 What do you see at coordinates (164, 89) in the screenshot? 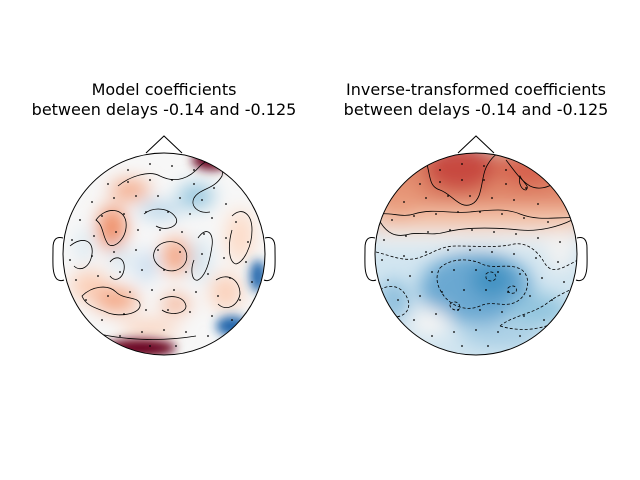
I see `title-line-1: Model coefficients` at bounding box center [164, 89].